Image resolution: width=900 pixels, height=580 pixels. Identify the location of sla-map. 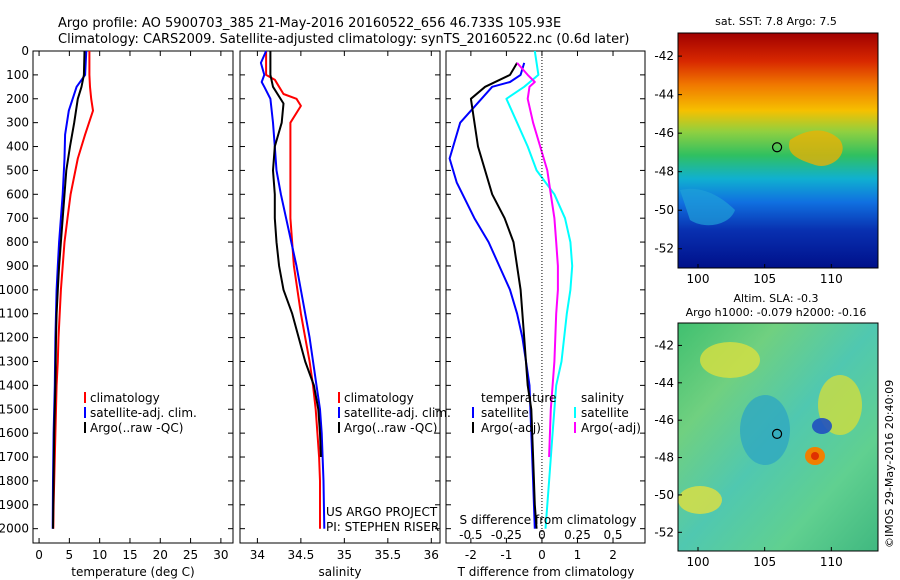
(778, 437).